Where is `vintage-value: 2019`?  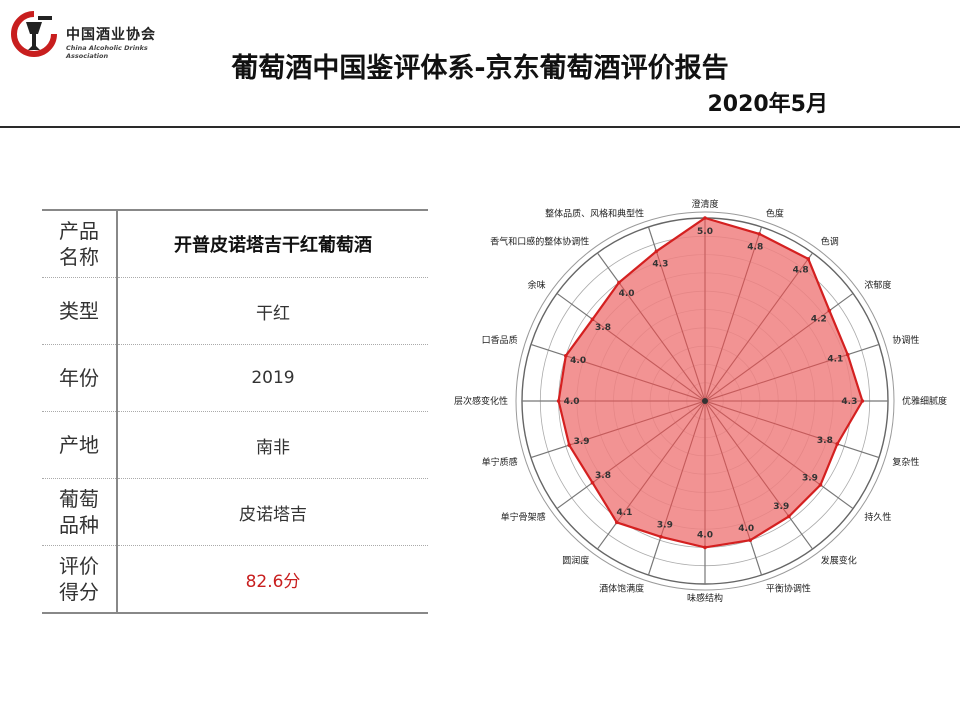 vintage-value: 2019 is located at coordinates (272, 378).